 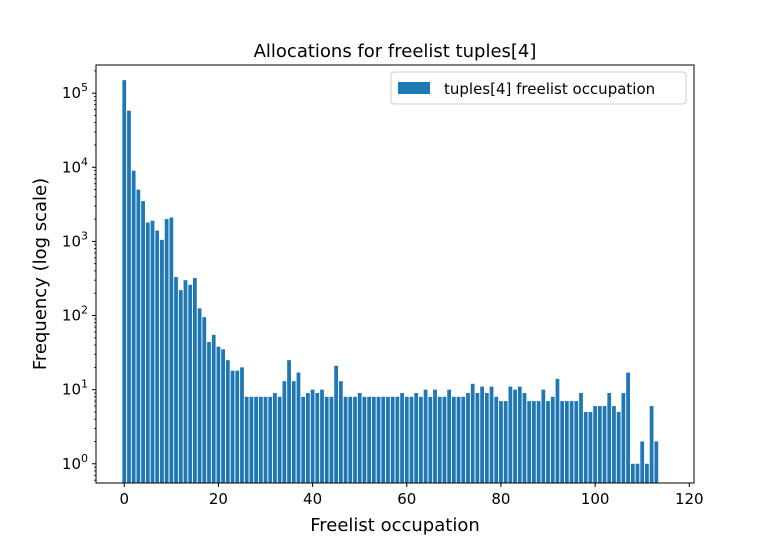 I want to click on x-axis-label: Freelist occupation, so click(x=395, y=525).